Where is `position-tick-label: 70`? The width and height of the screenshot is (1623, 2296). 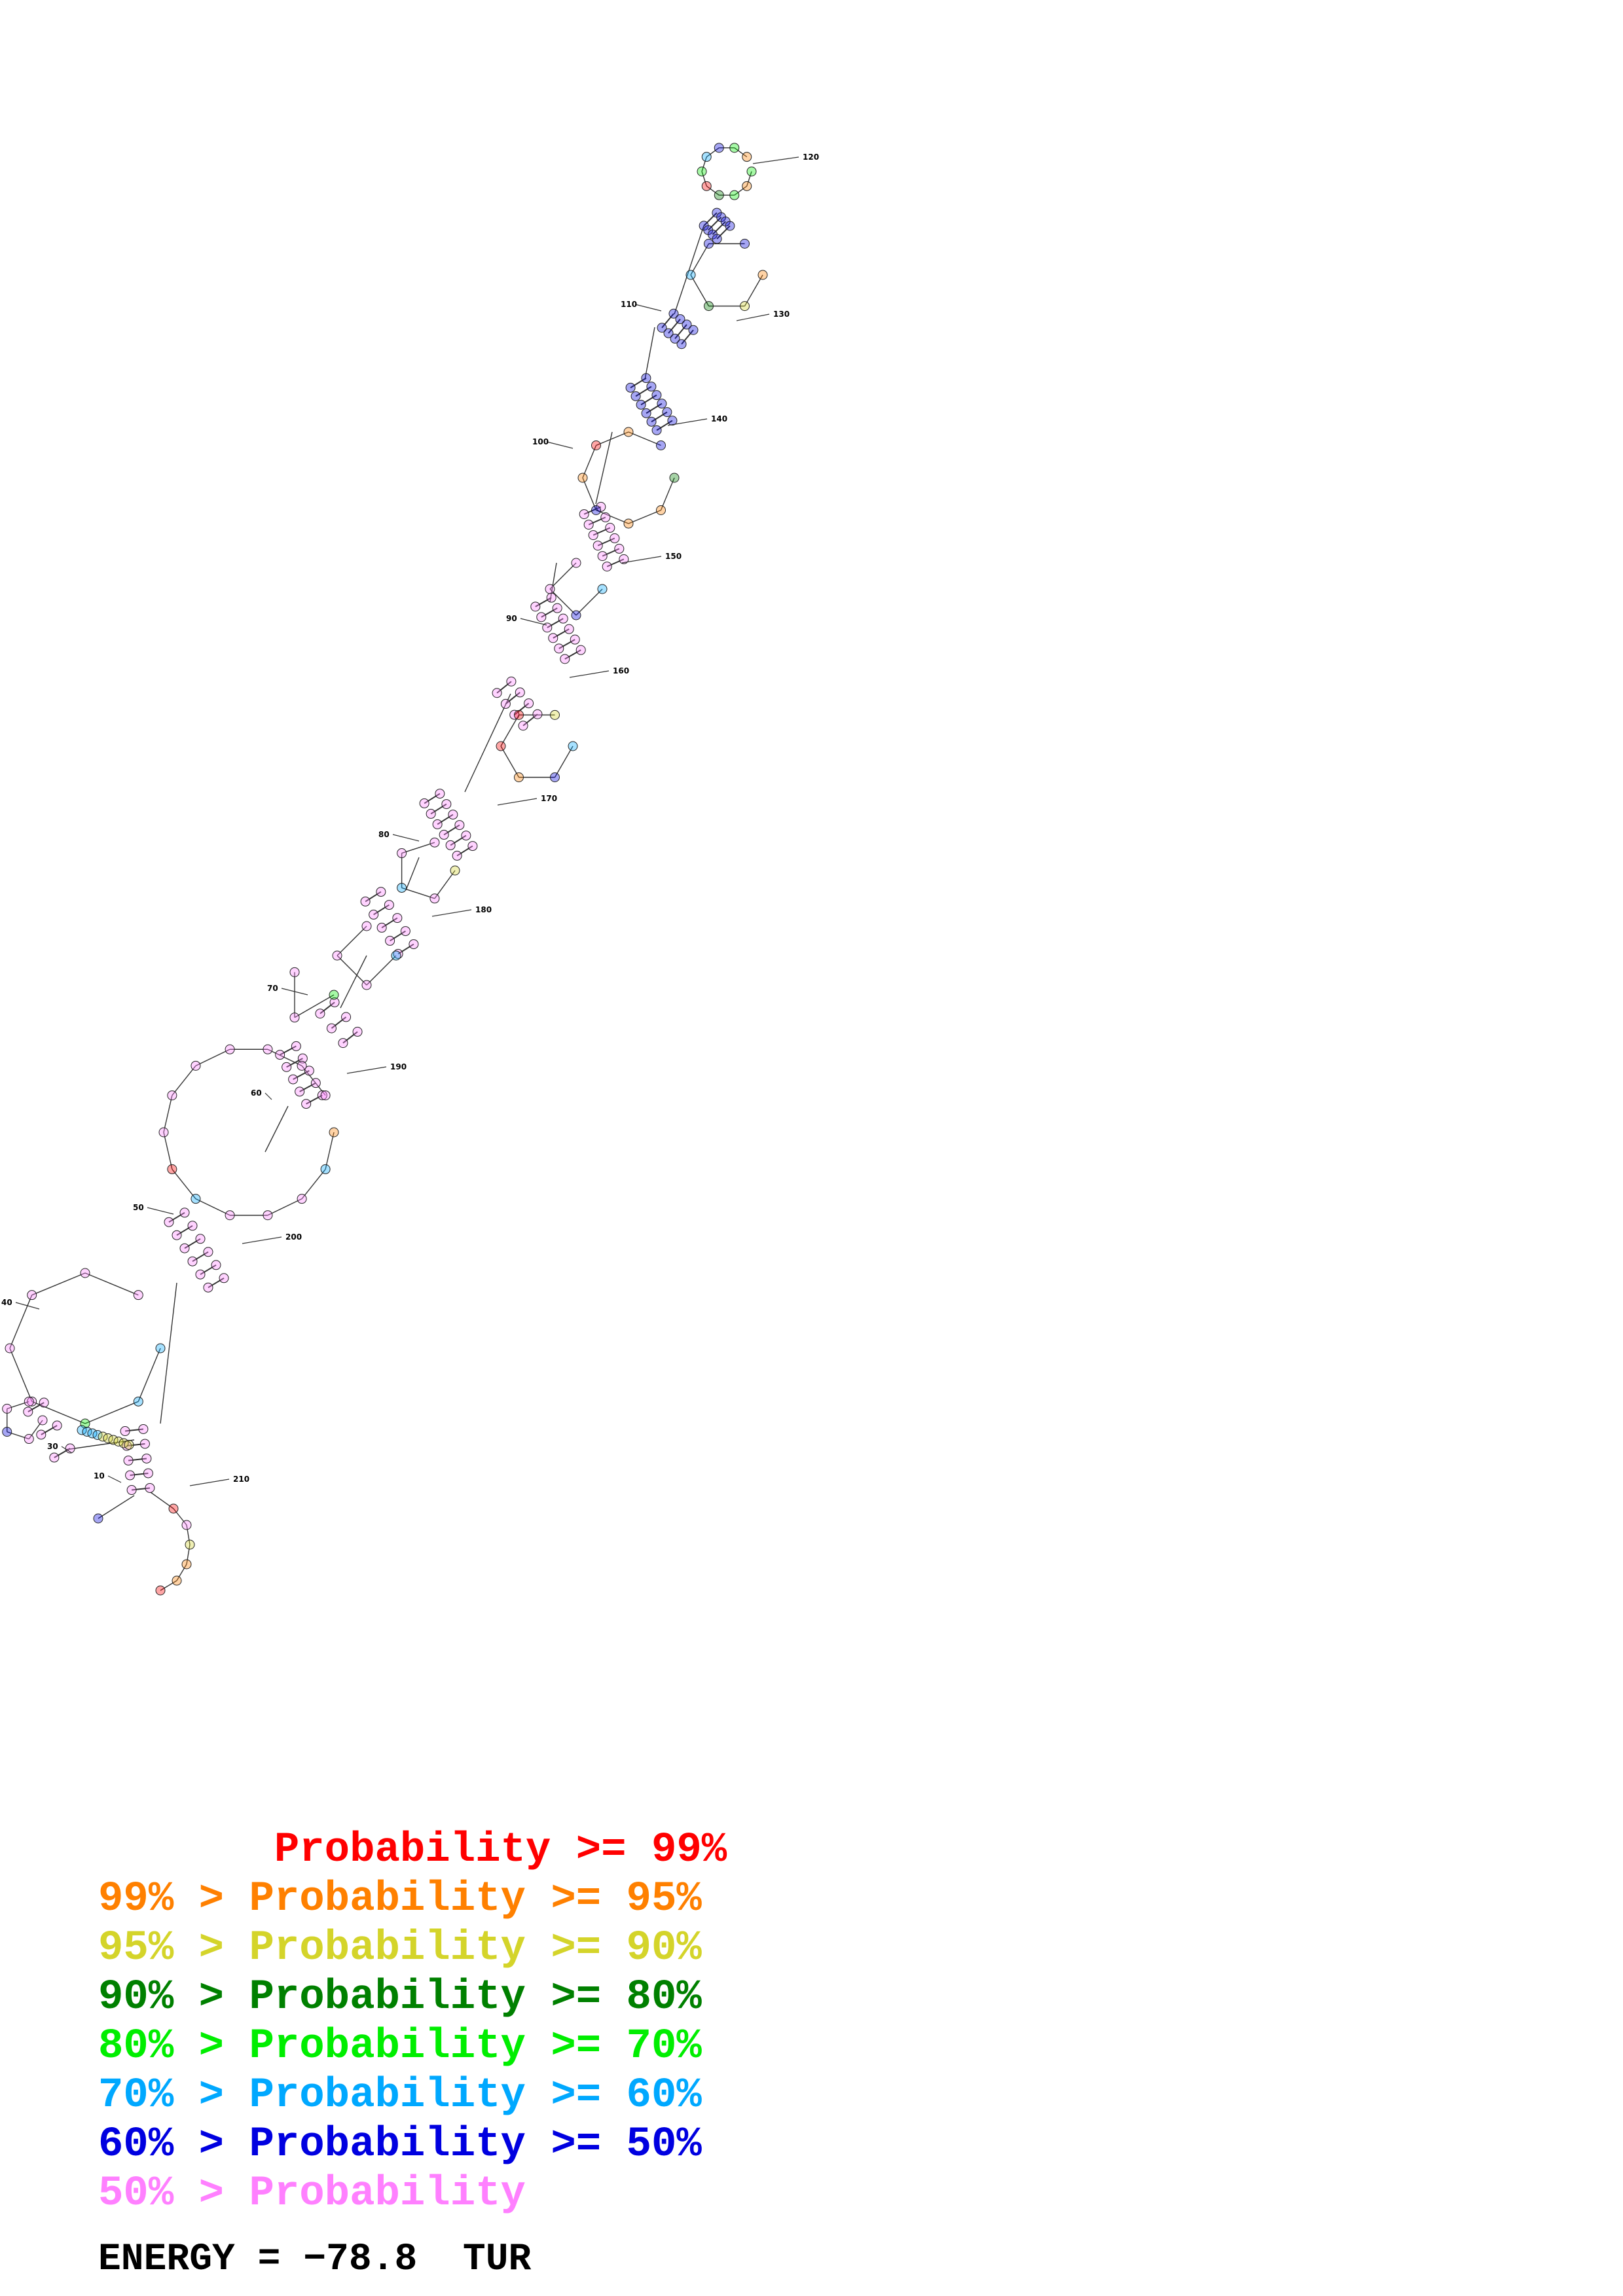 position-tick-label: 70 is located at coordinates (272, 988).